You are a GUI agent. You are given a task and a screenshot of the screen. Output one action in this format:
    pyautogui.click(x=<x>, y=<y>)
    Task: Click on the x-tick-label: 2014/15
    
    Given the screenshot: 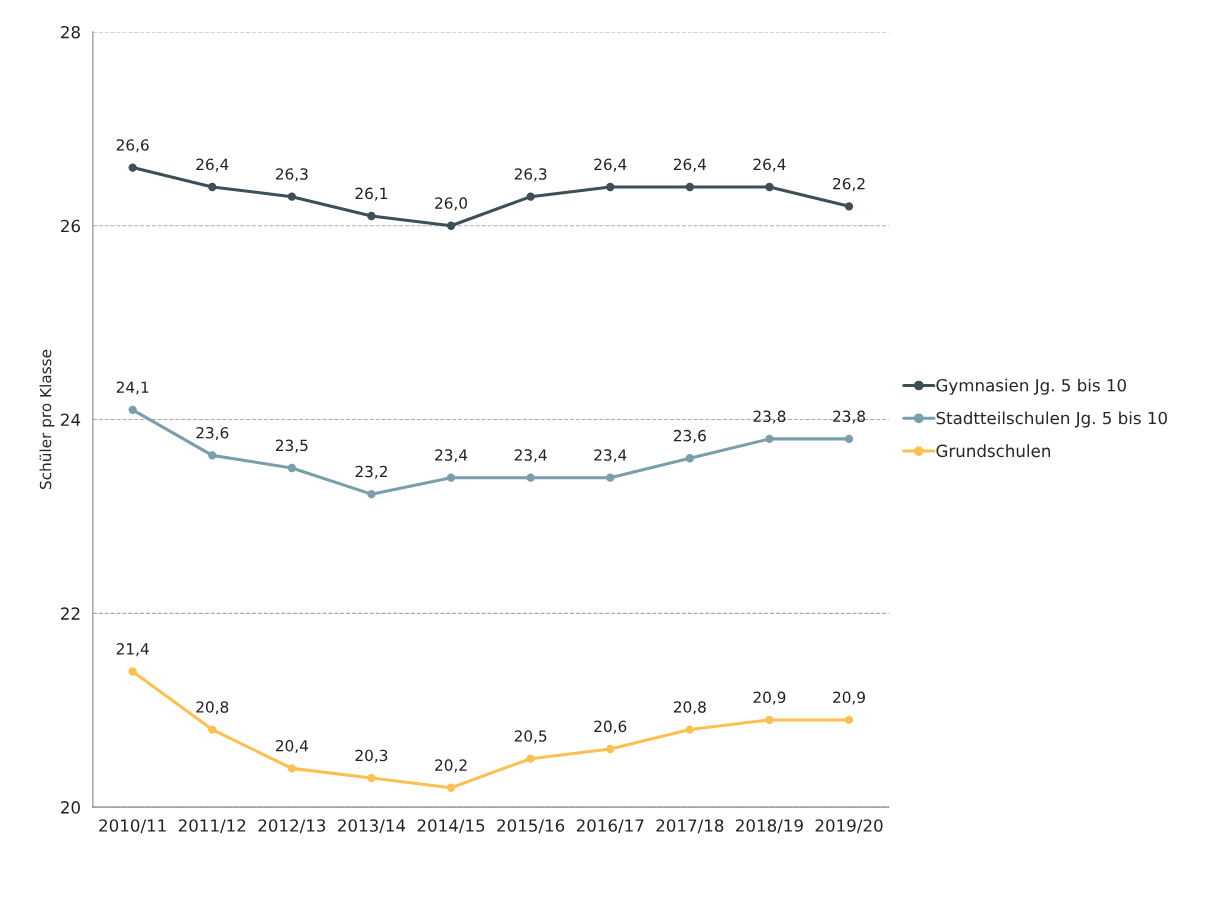 What is the action you would take?
    pyautogui.click(x=451, y=826)
    